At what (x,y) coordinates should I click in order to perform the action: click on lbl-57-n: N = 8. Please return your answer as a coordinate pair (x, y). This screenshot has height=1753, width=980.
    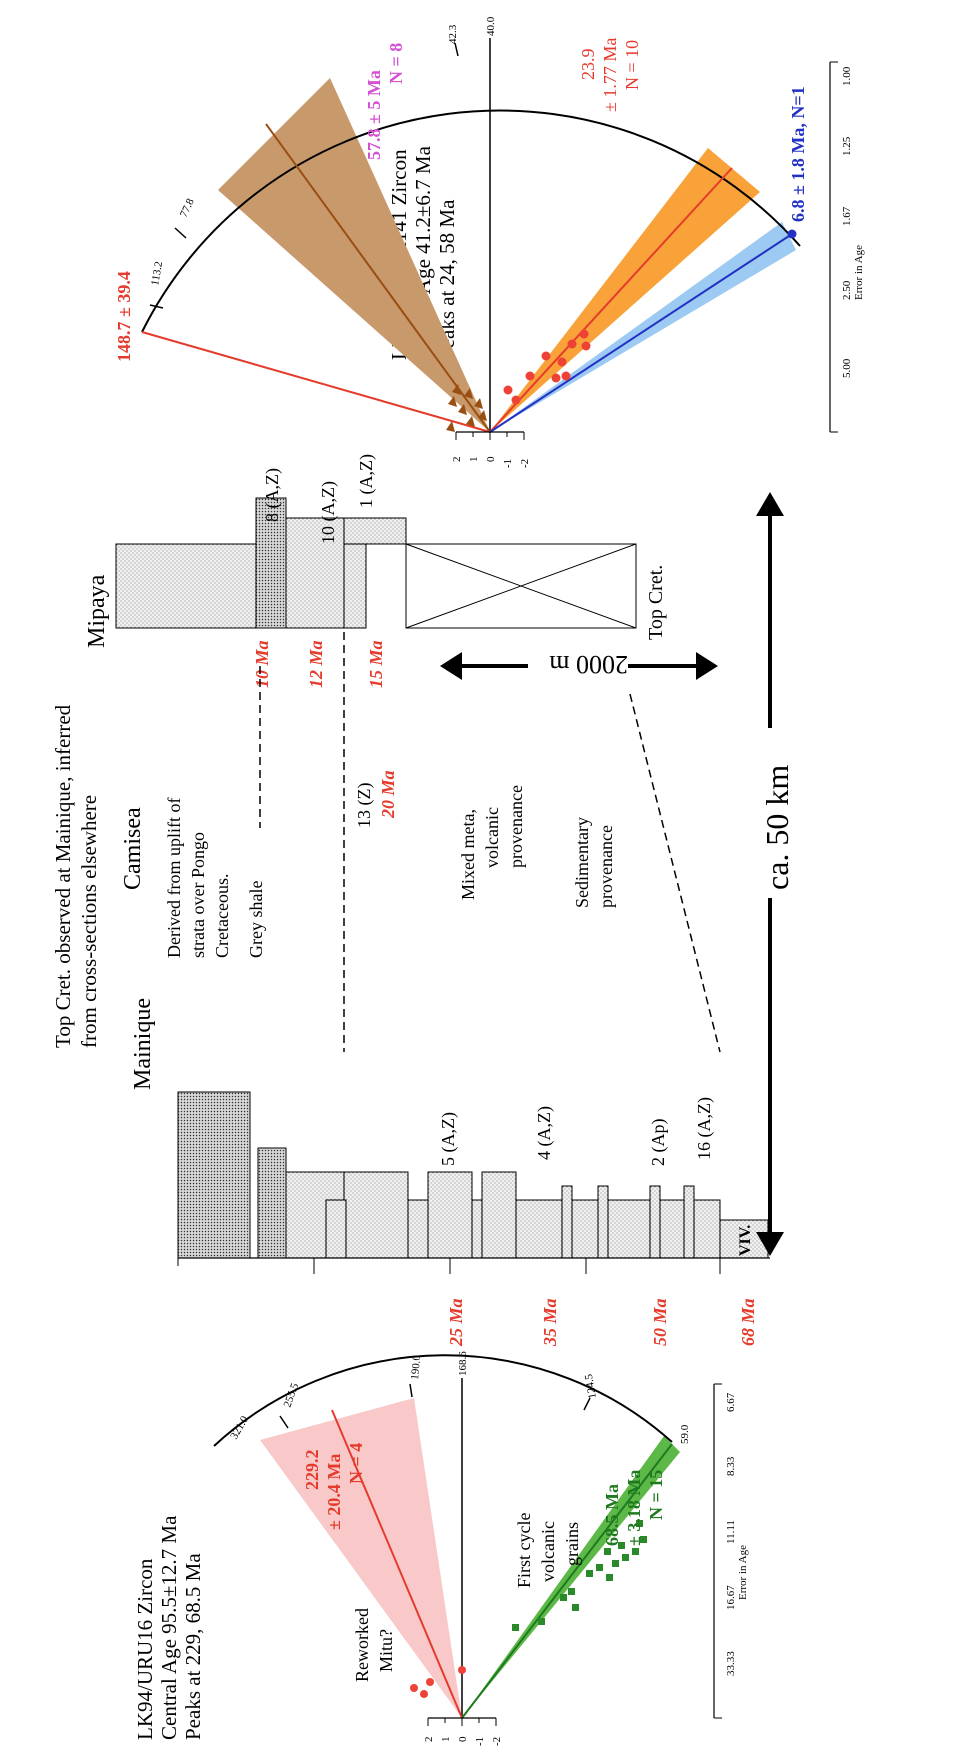
    Looking at the image, I should click on (396, 63).